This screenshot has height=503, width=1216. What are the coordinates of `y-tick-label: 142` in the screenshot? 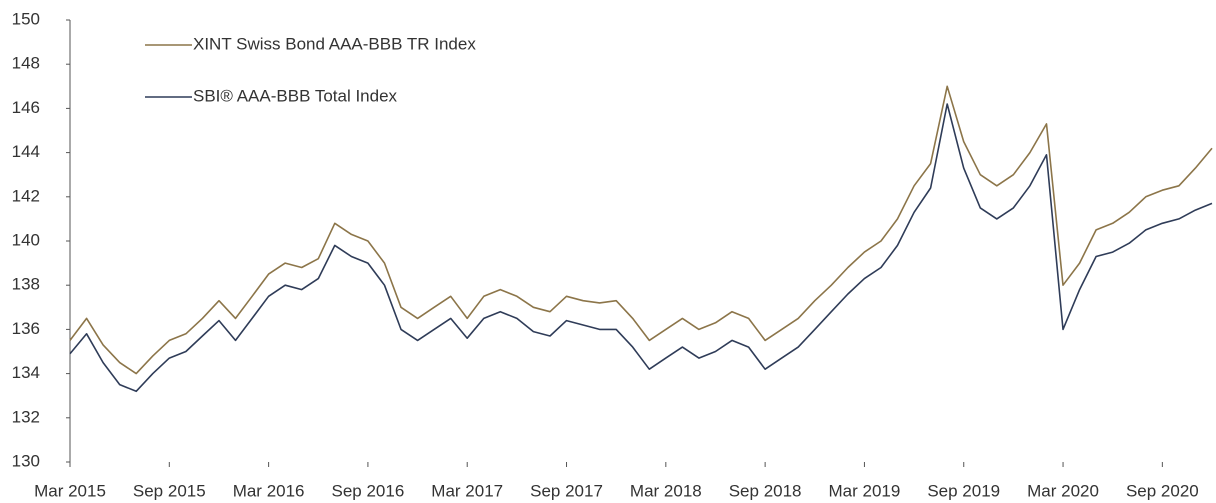 It's located at (26, 195).